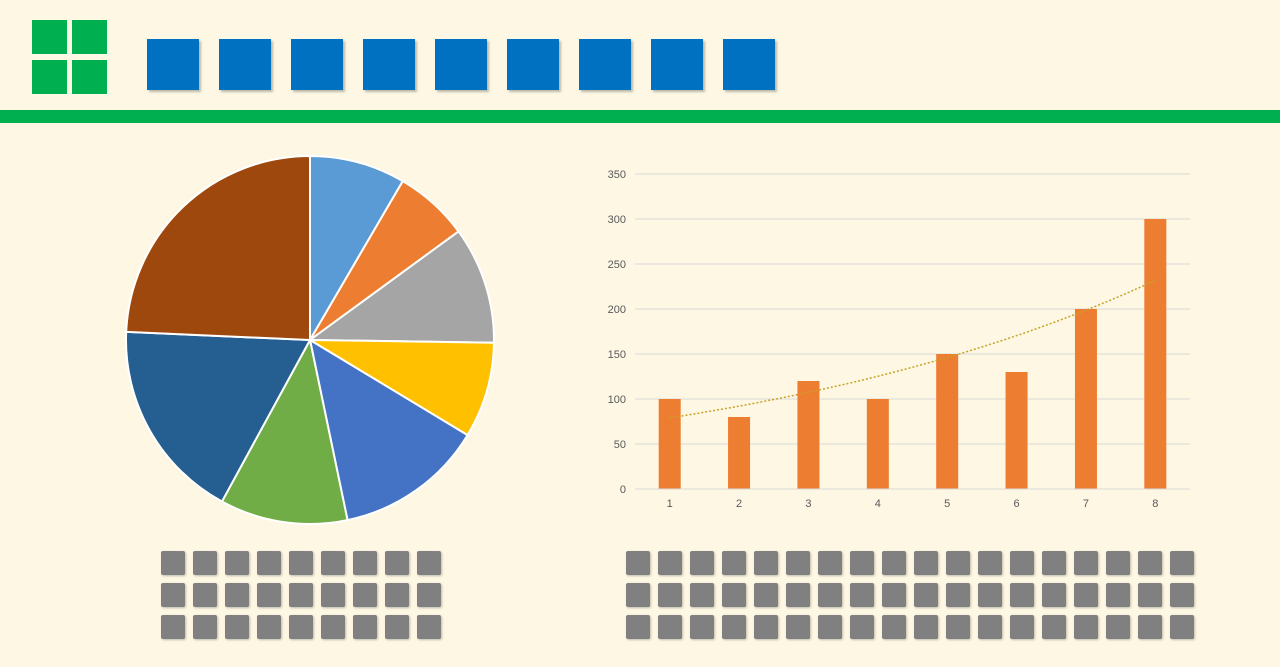  What do you see at coordinates (1086, 504) in the screenshot?
I see `x-tick-label: 7` at bounding box center [1086, 504].